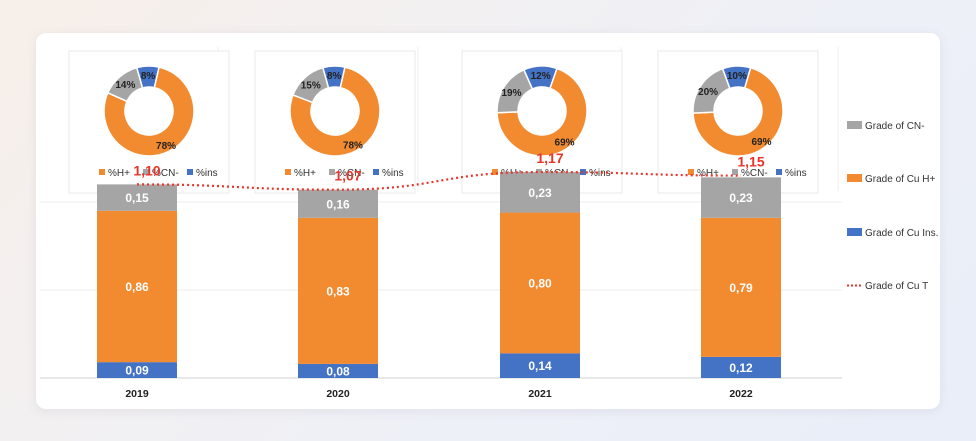 Image resolution: width=976 pixels, height=441 pixels. I want to click on bar-value-label: 0,83, so click(338, 291).